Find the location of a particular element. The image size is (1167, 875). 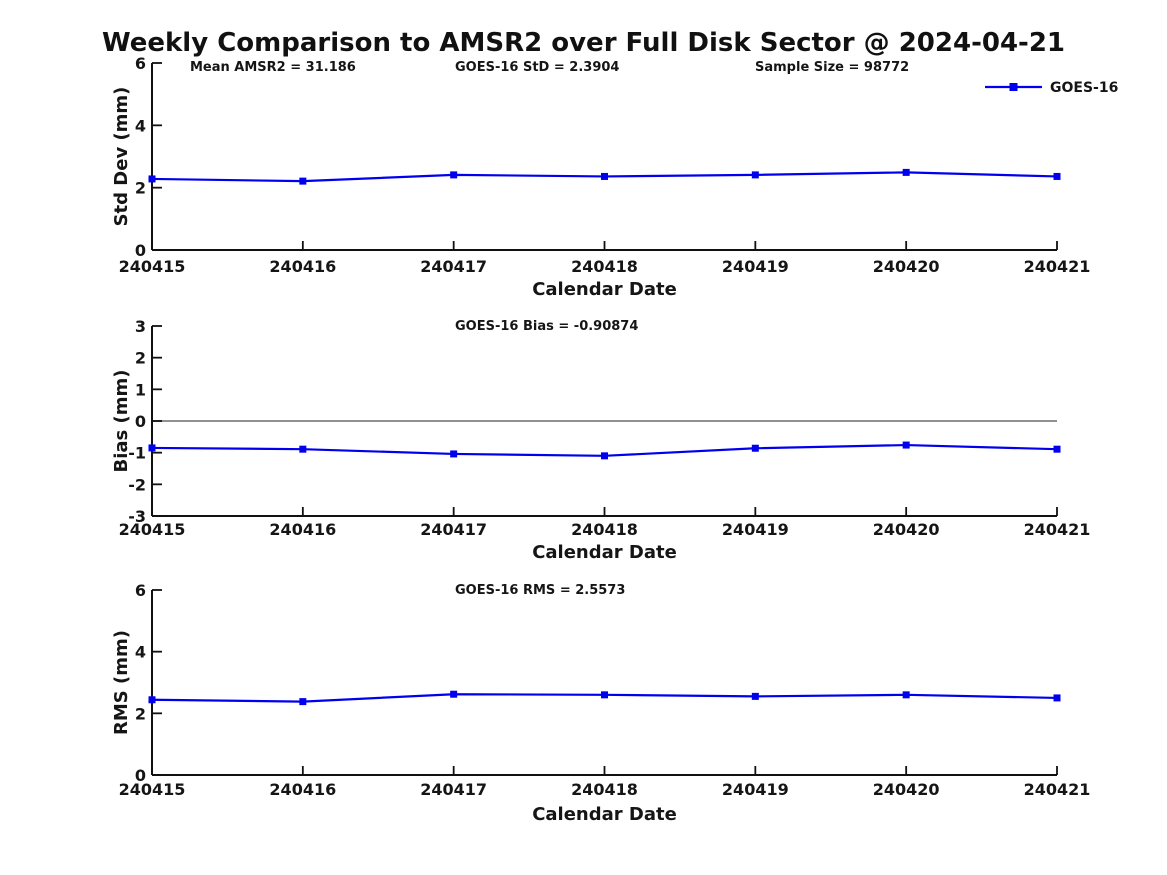

y-tick-label: -3 is located at coordinates (137, 516).